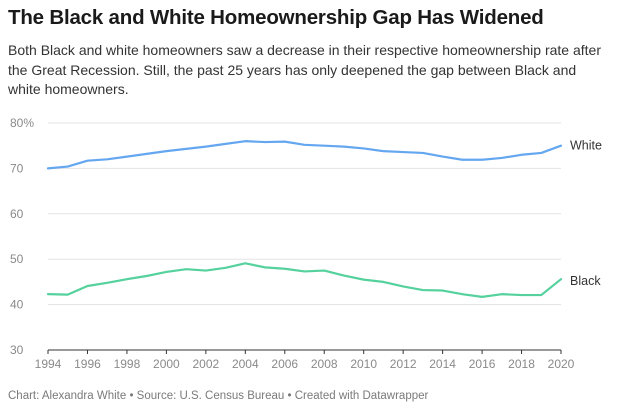 This screenshot has height=420, width=620. What do you see at coordinates (48, 364) in the screenshot?
I see `x-tick-label: 1994` at bounding box center [48, 364].